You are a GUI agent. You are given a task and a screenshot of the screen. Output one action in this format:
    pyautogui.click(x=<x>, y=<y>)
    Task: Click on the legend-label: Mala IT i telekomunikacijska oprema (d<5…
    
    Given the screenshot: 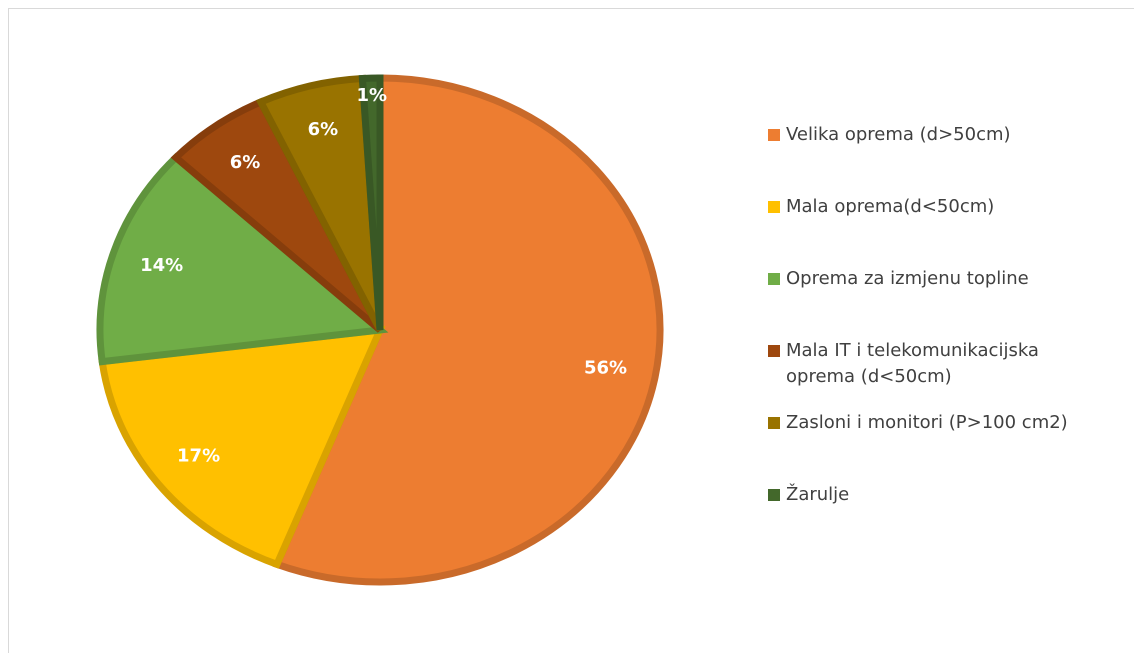 What is the action you would take?
    pyautogui.click(x=912, y=363)
    